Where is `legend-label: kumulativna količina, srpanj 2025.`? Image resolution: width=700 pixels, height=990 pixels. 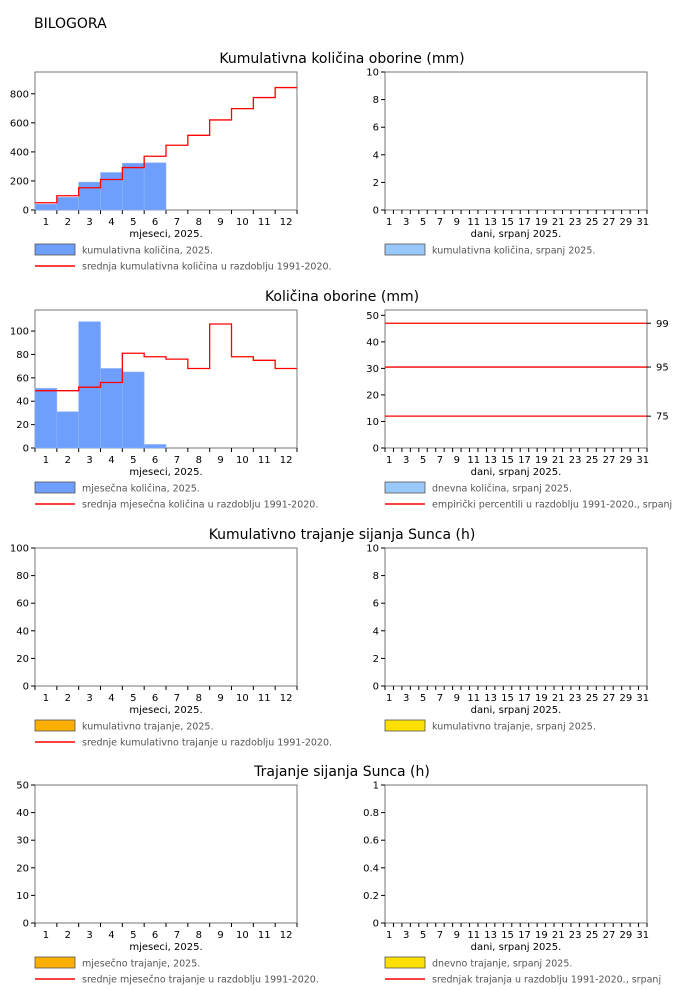
legend-label: kumulativna količina, srpanj 2025. is located at coordinates (513, 251).